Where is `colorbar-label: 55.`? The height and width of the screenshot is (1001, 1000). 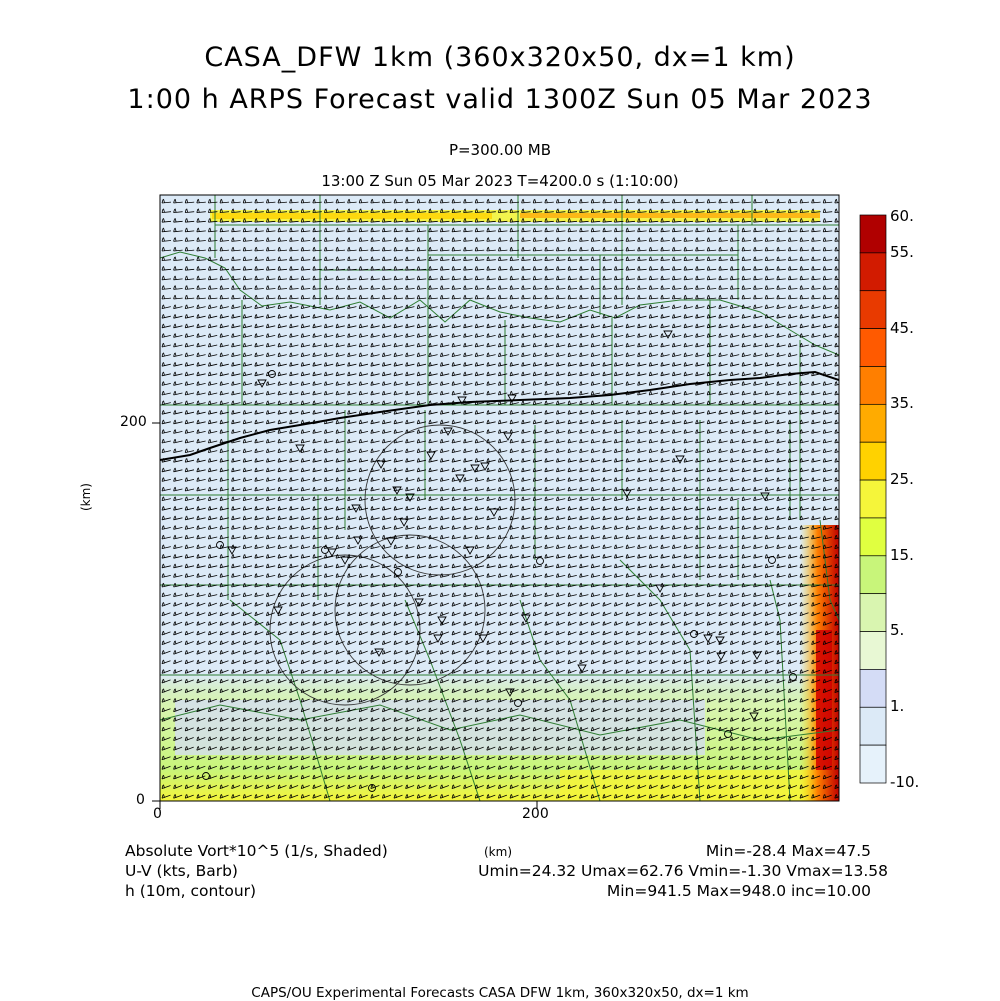 colorbar-label: 55. is located at coordinates (902, 252).